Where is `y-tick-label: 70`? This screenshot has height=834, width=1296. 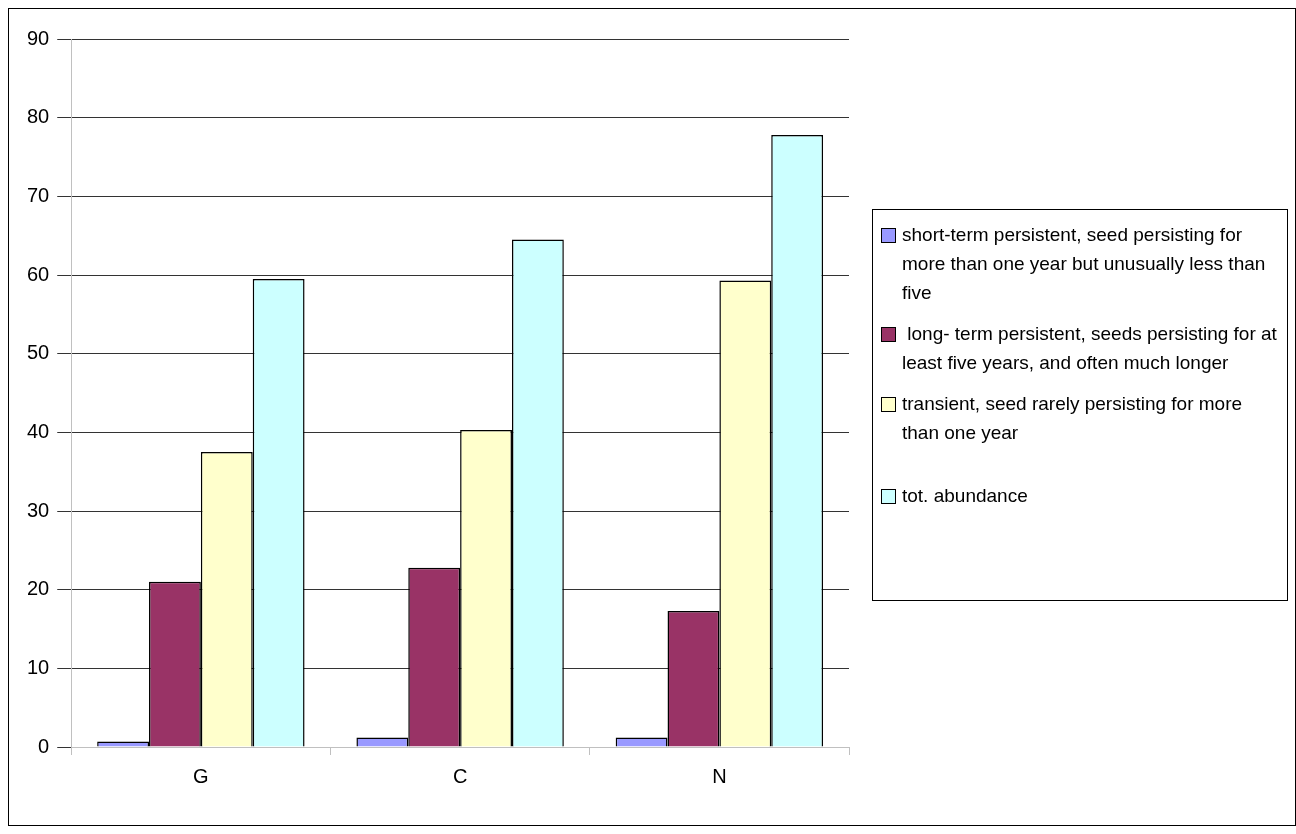
y-tick-label: 70 is located at coordinates (38, 194).